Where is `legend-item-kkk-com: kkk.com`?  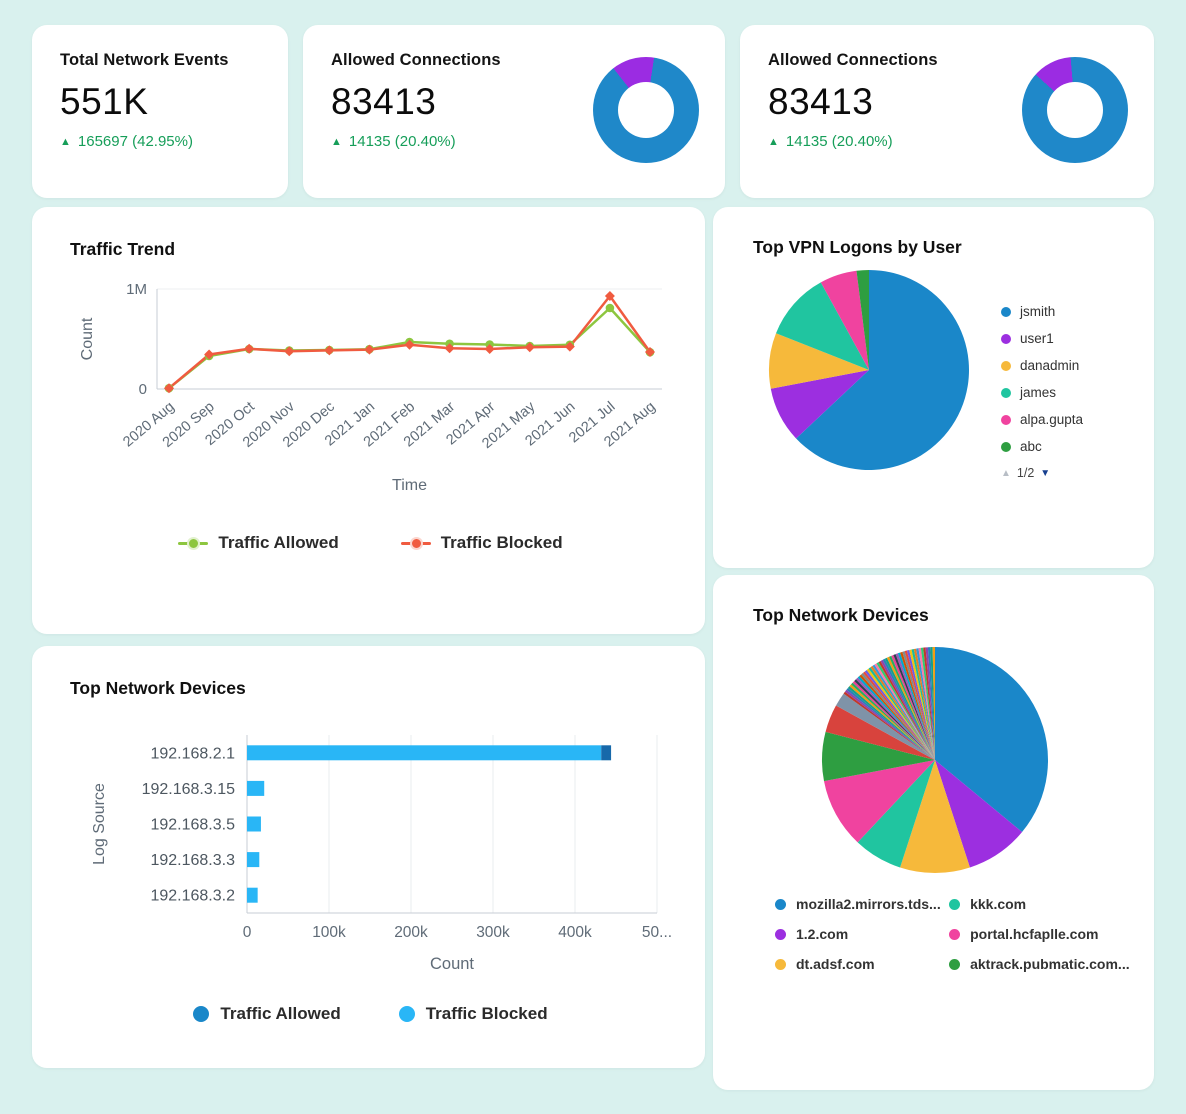 legend-item-kkk-com: kkk.com is located at coordinates (1040, 904).